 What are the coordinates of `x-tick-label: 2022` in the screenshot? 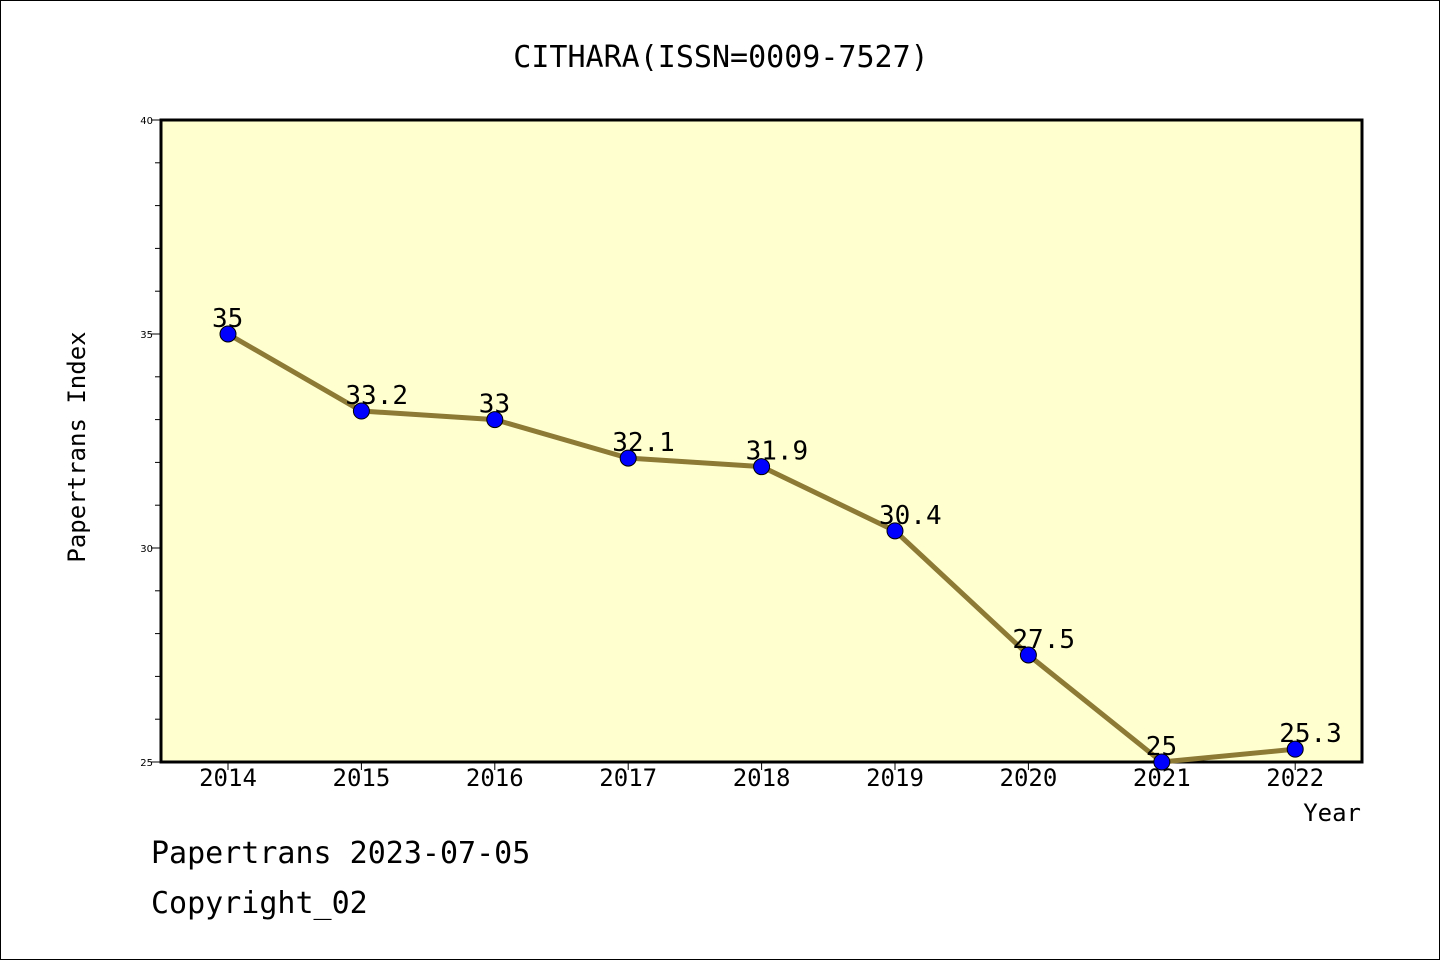 It's located at (1295, 778).